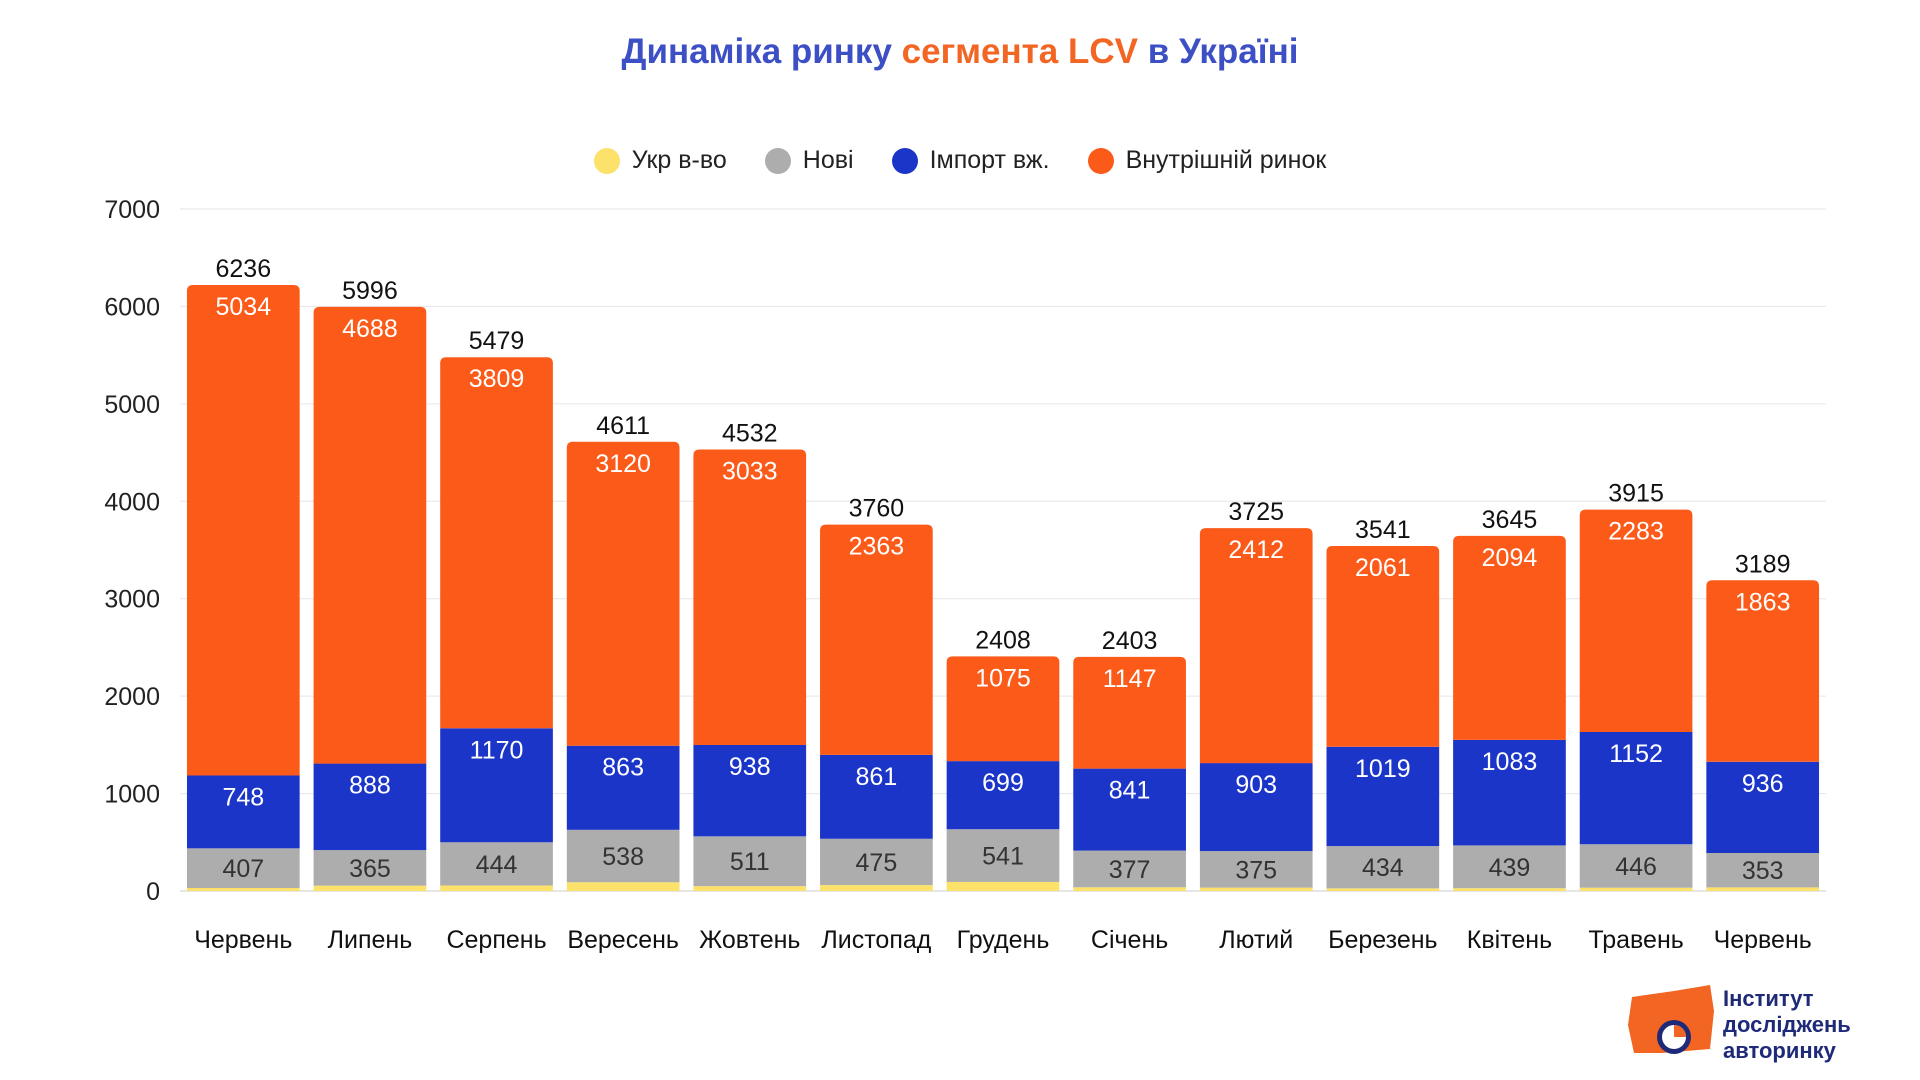  I want to click on total-label: 3725, so click(1256, 512).